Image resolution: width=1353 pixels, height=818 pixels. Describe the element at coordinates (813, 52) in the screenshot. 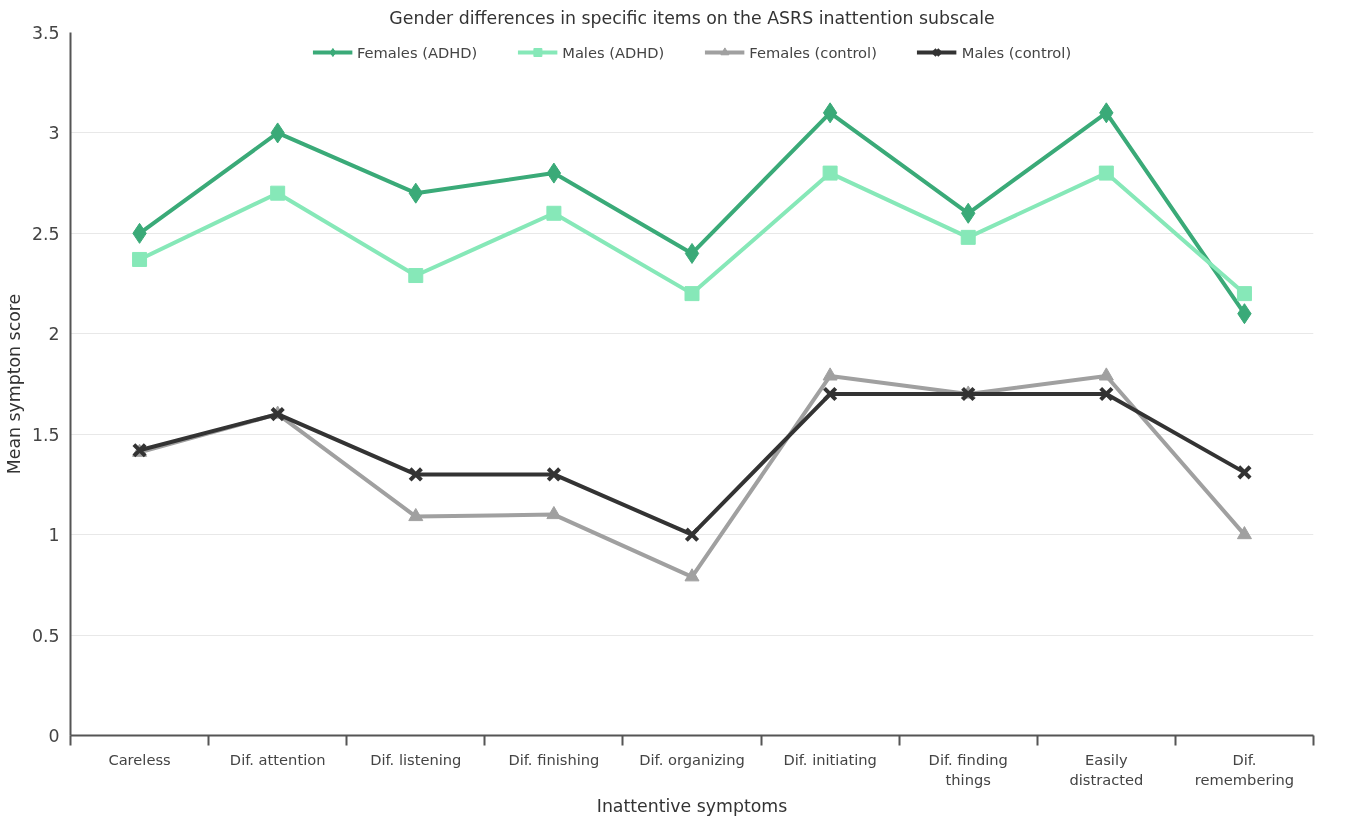

I see `legend-label: Females (control)` at that location.